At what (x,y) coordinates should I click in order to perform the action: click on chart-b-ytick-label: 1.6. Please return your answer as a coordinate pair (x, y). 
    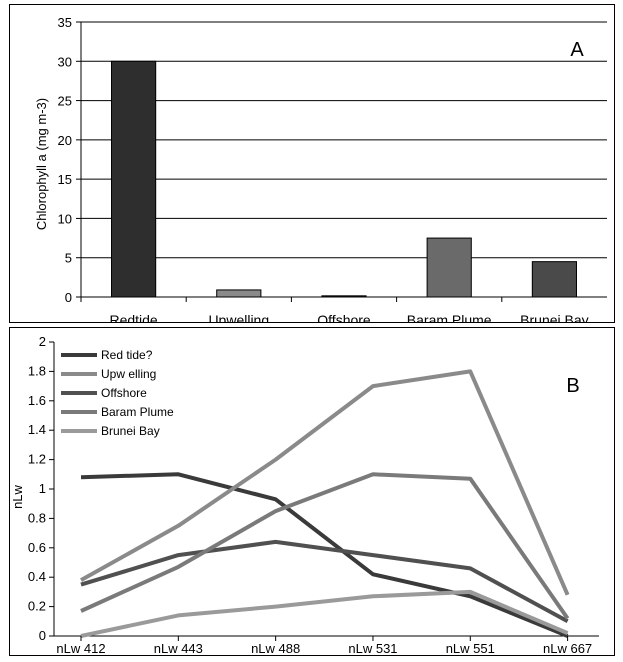
    Looking at the image, I should click on (37, 400).